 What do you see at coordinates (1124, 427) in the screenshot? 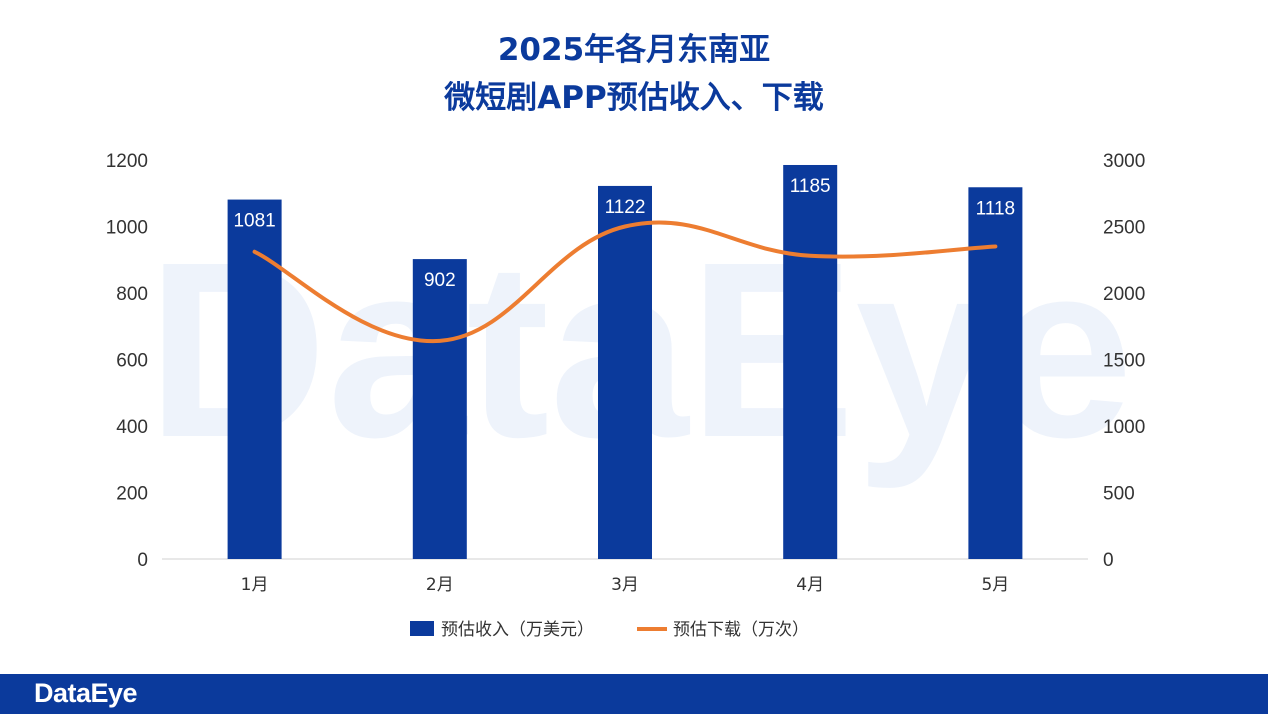
I see `right-axis-tick-label: 1000` at bounding box center [1124, 427].